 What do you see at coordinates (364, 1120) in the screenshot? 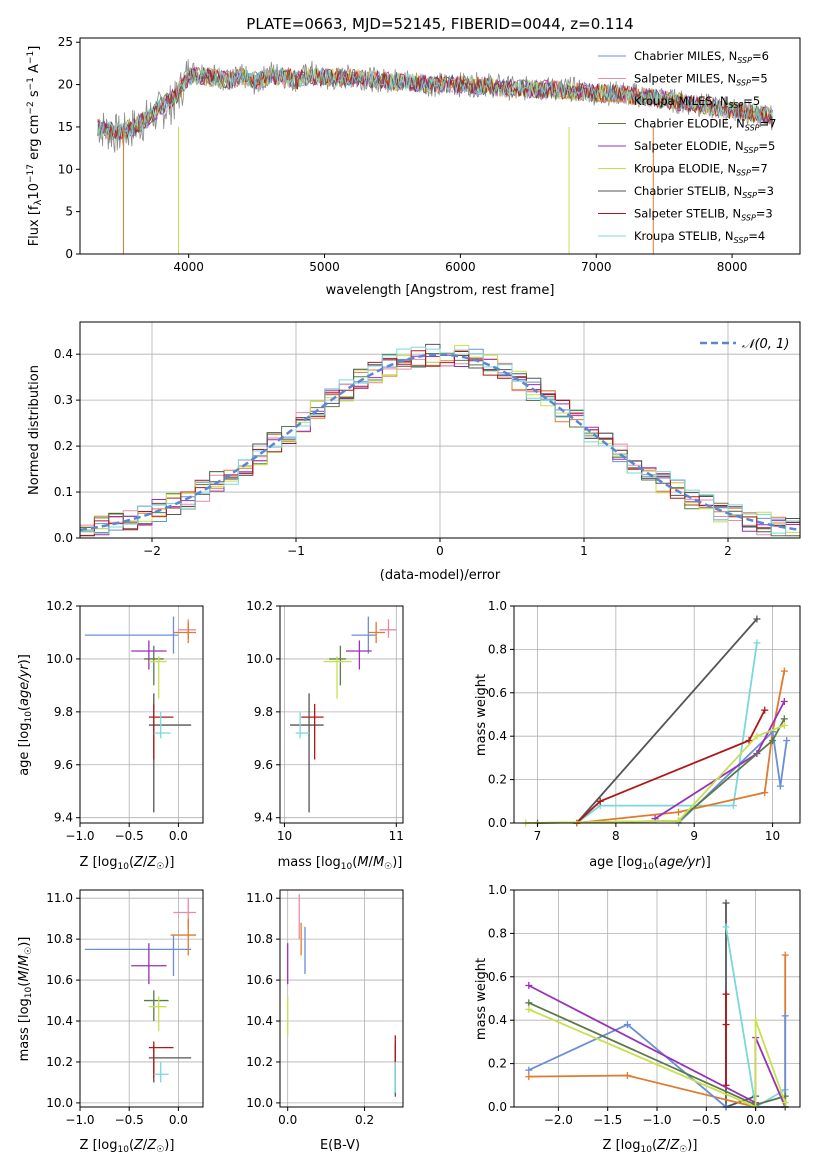
I see `x-tick-label: 0.2` at bounding box center [364, 1120].